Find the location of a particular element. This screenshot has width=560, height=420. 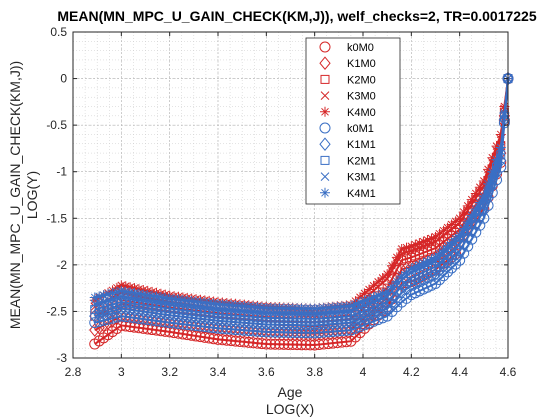

legend-label: k0M0 is located at coordinates (360, 48).